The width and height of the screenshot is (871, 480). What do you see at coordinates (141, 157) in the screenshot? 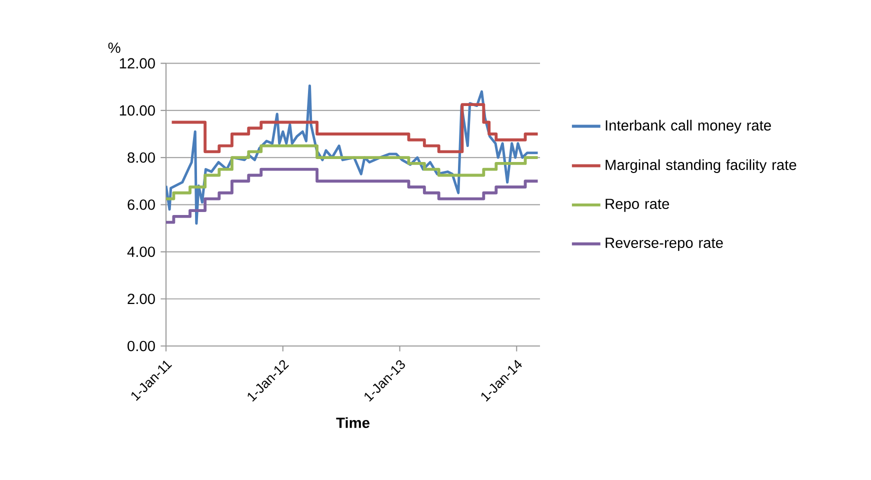
I see `y-tick-label: 8.00` at bounding box center [141, 157].